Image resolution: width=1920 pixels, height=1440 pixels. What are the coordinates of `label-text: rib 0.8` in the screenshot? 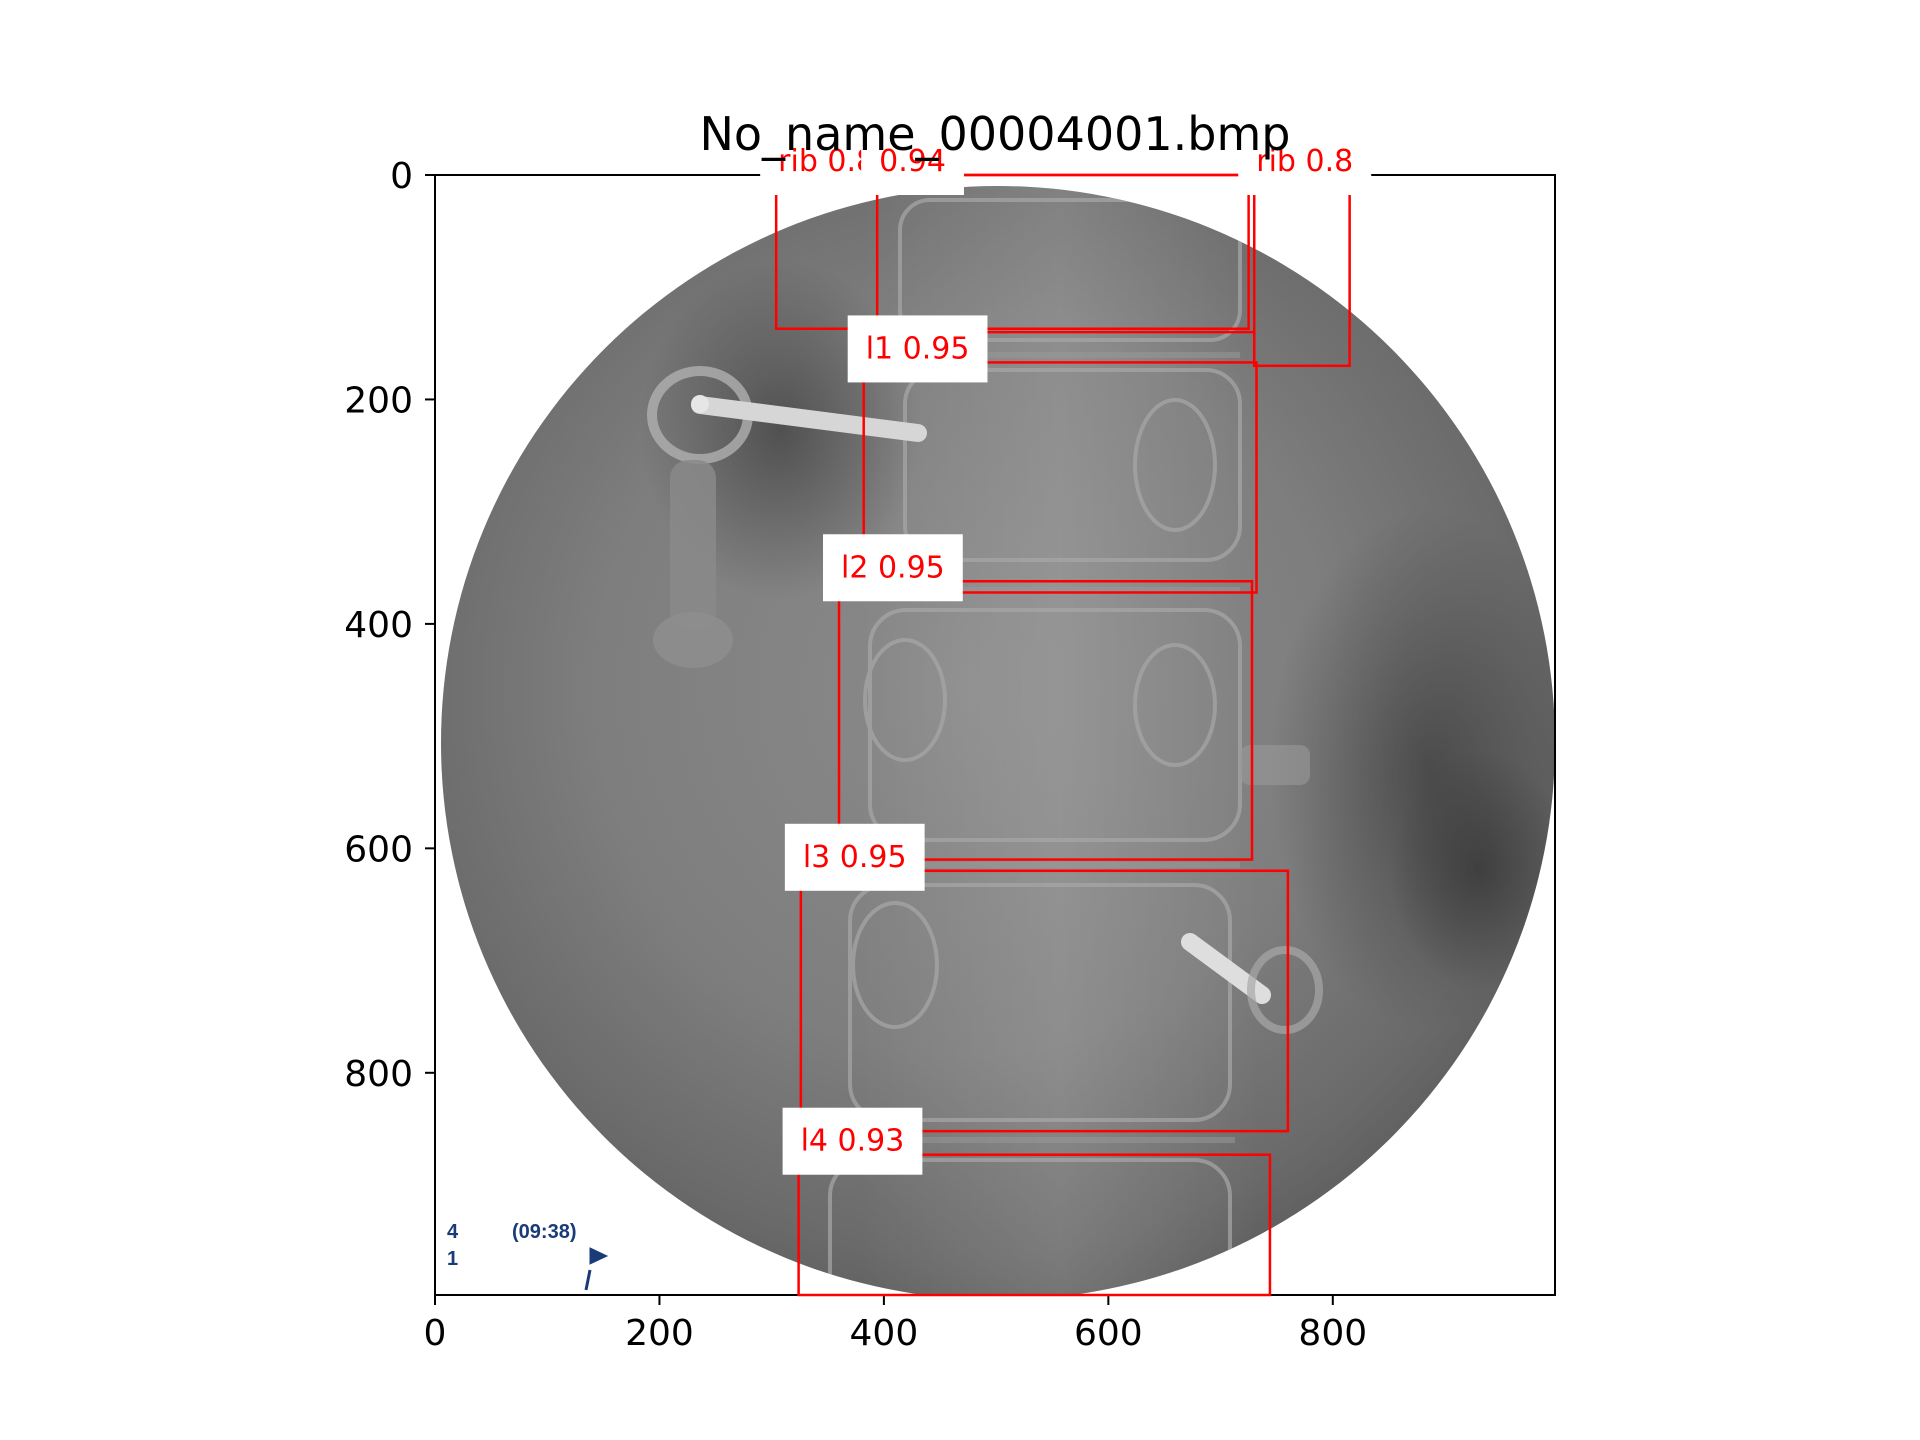 It's located at (1304, 161).